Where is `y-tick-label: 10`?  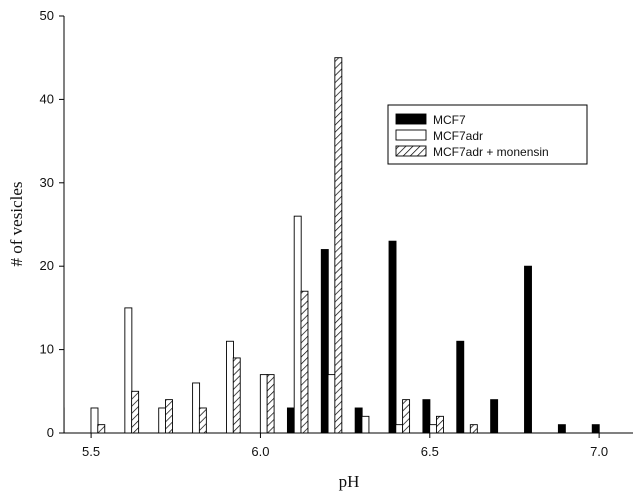 y-tick-label: 10 is located at coordinates (47, 349).